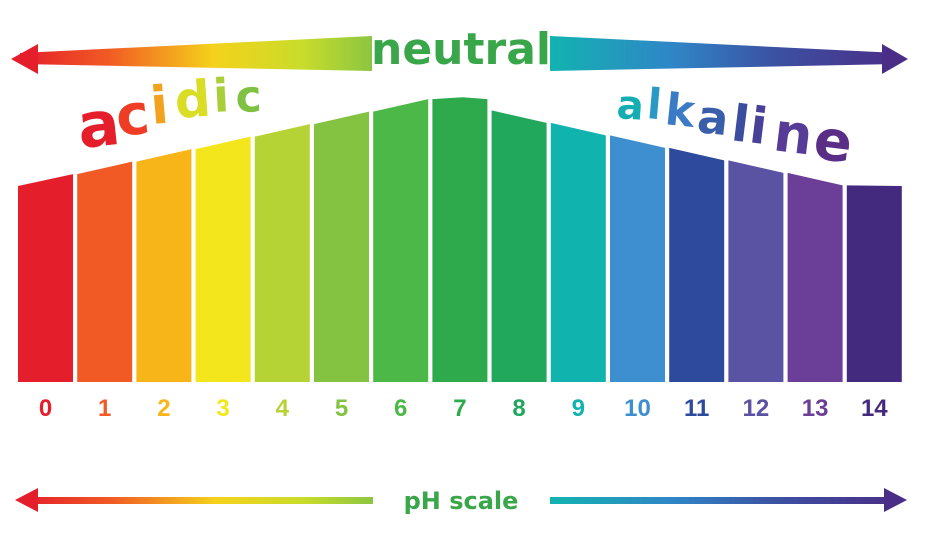 The width and height of the screenshot is (934, 544). What do you see at coordinates (874, 408) in the screenshot?
I see `ph-number-14: 14` at bounding box center [874, 408].